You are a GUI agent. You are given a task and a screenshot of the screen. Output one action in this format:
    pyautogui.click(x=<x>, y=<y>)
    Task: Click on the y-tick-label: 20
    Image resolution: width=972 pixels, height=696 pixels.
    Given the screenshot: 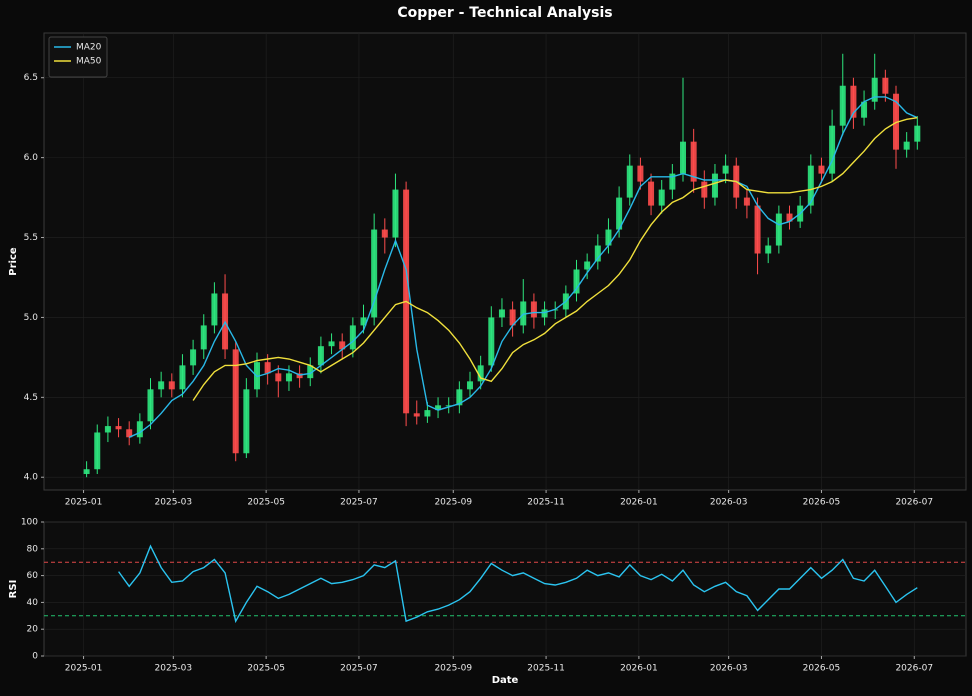 What is the action you would take?
    pyautogui.click(x=33, y=630)
    